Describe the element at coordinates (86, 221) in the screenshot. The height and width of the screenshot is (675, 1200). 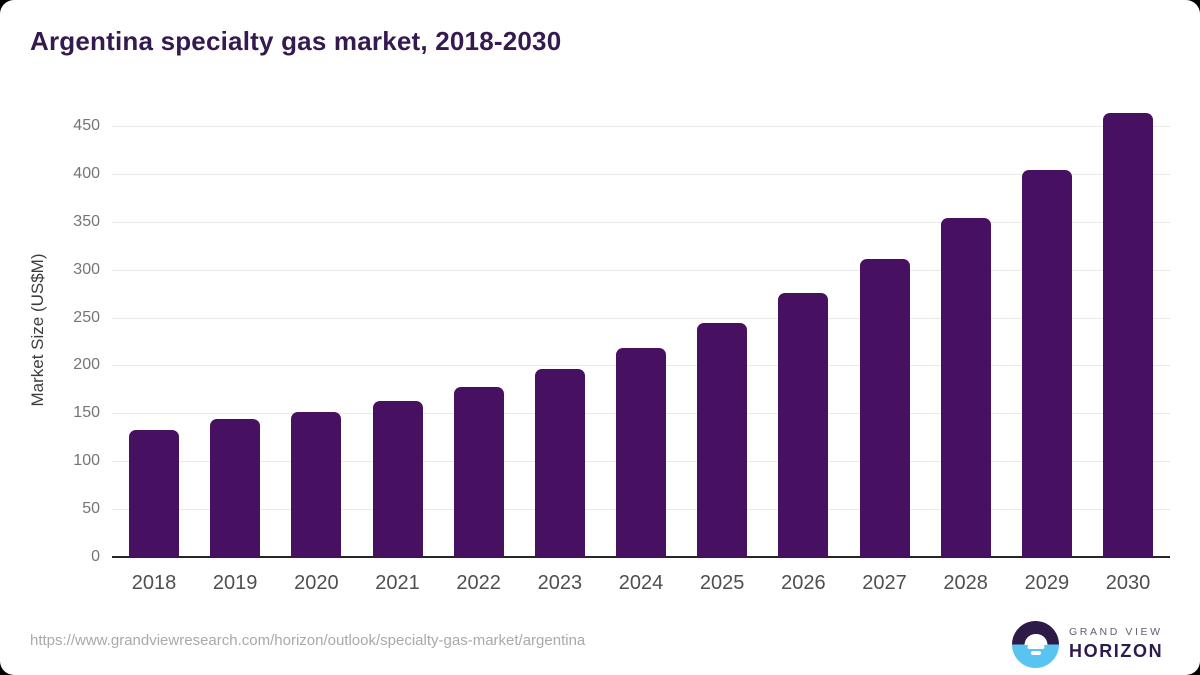
I see `y-tick-label-350: 350` at that location.